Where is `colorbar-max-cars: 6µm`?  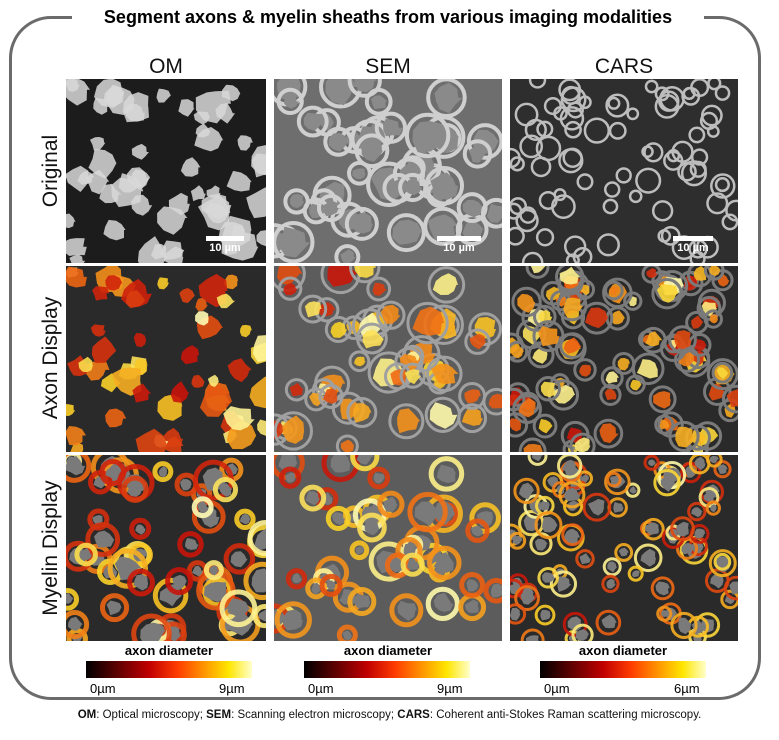
colorbar-max-cars: 6µm is located at coordinates (687, 688).